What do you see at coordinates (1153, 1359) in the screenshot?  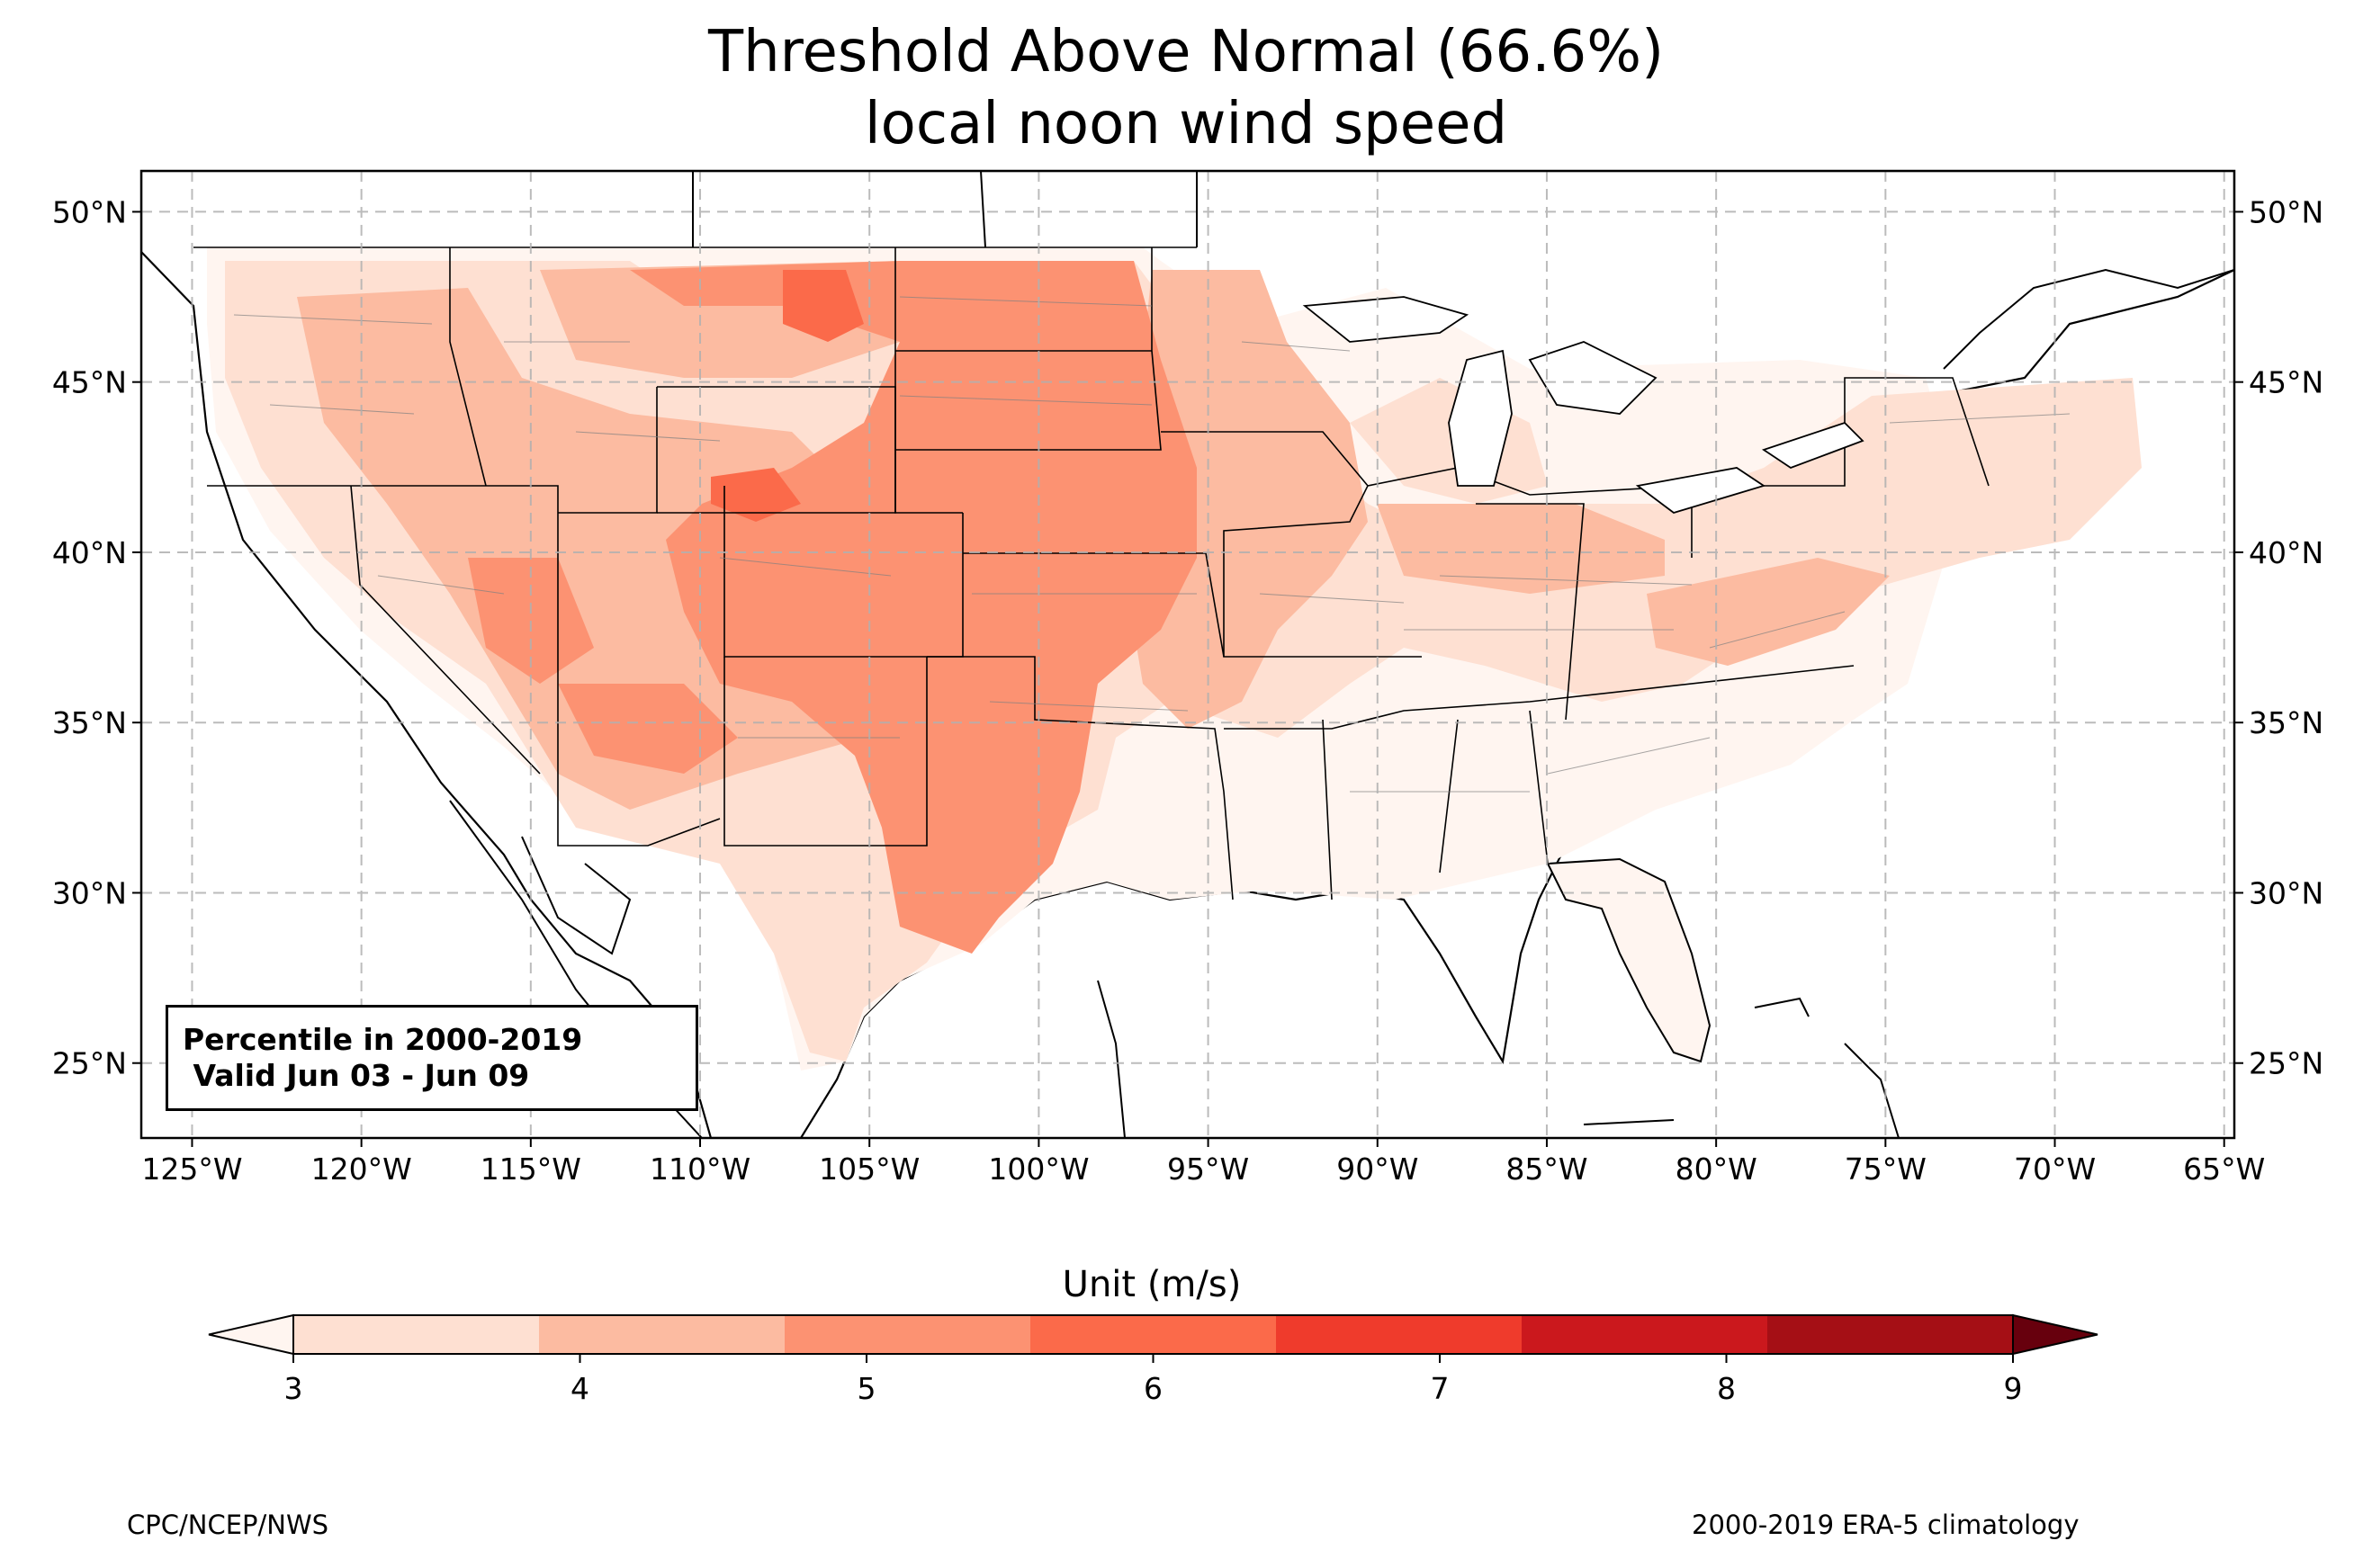 I see `colorbar: 3 4 5 6 7 8 9` at bounding box center [1153, 1359].